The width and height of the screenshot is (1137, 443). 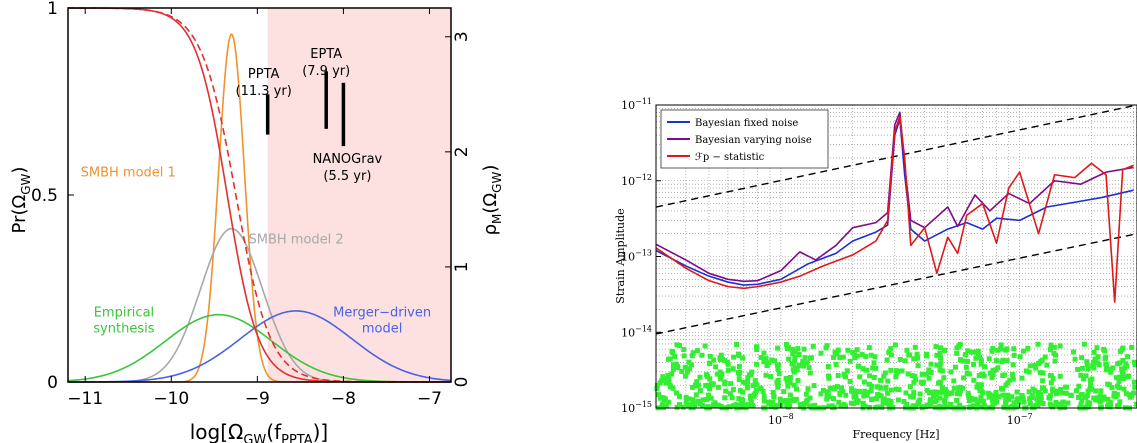 What do you see at coordinates (257, 399) in the screenshot?
I see `left-xtick-label: −9` at bounding box center [257, 399].